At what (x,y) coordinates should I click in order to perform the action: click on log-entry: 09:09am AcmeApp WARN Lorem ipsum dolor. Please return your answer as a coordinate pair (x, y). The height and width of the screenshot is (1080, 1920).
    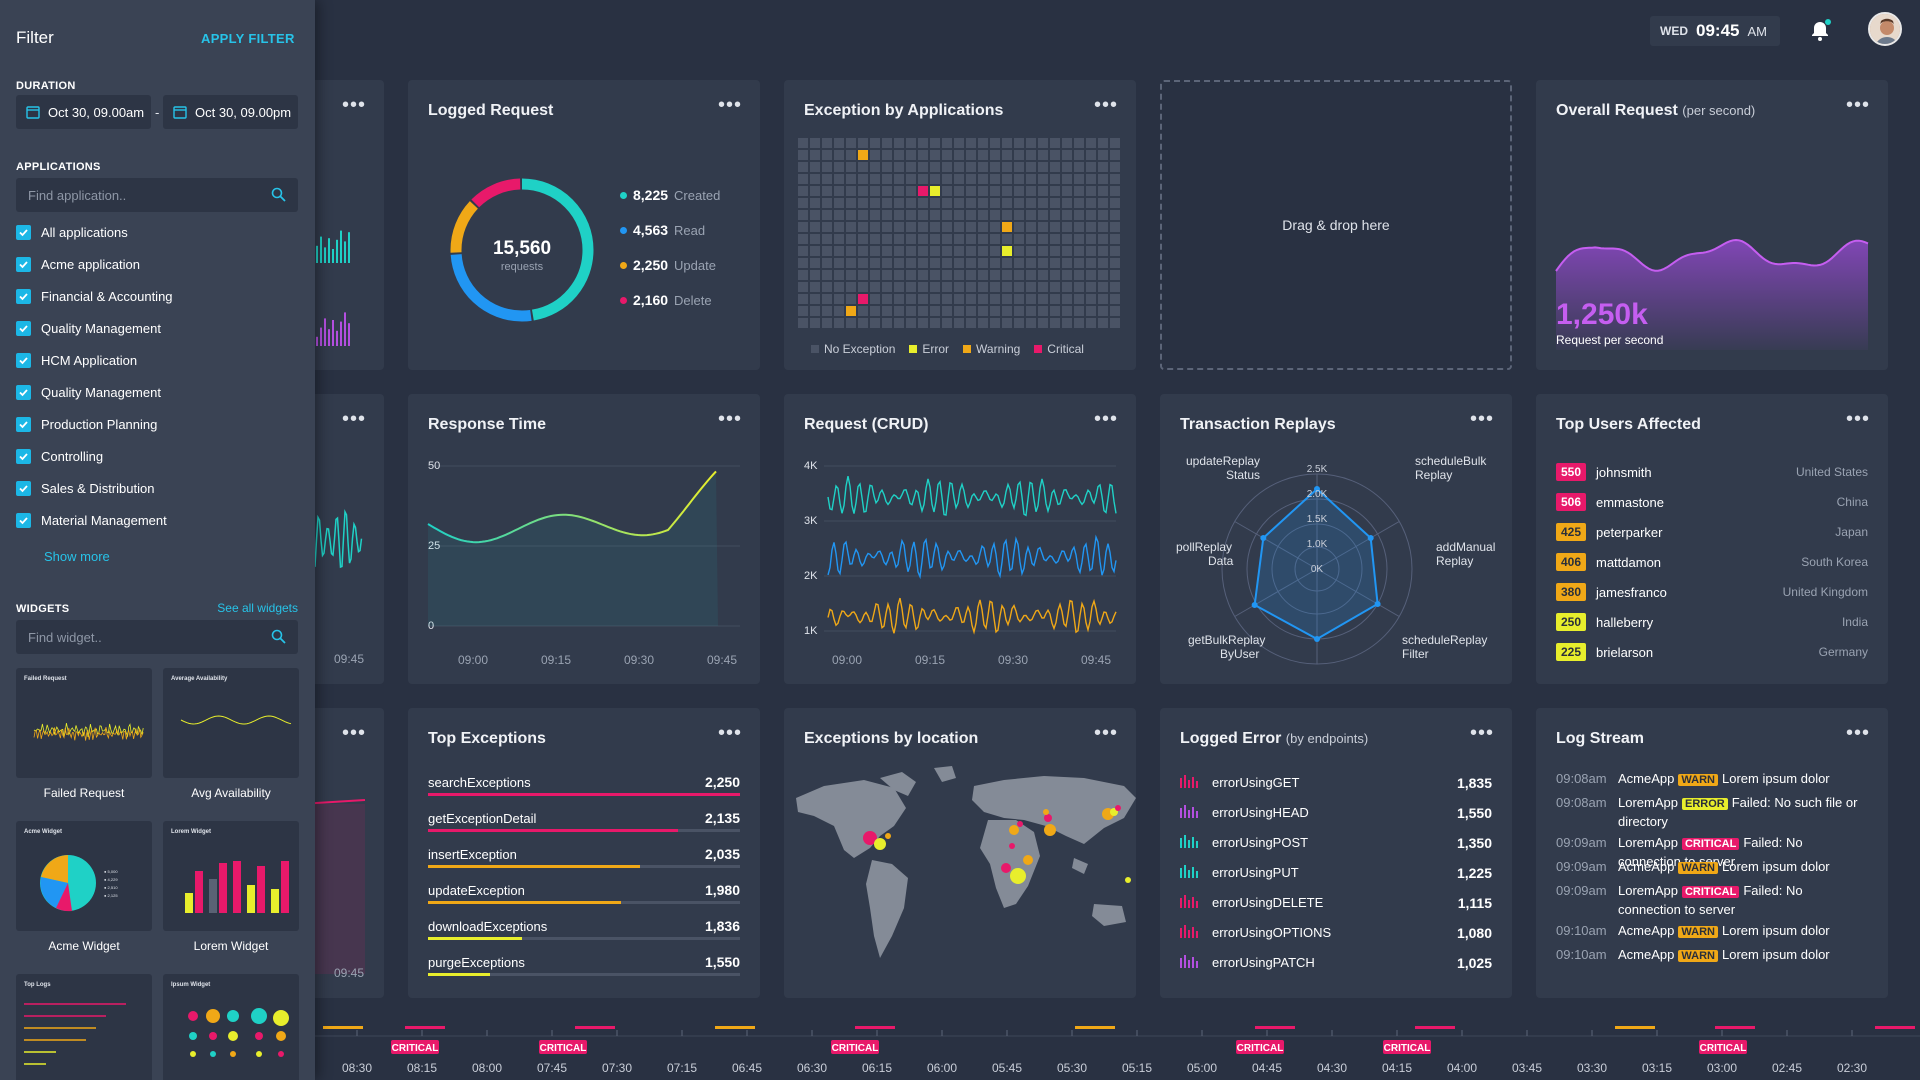
    Looking at the image, I should click on (1712, 867).